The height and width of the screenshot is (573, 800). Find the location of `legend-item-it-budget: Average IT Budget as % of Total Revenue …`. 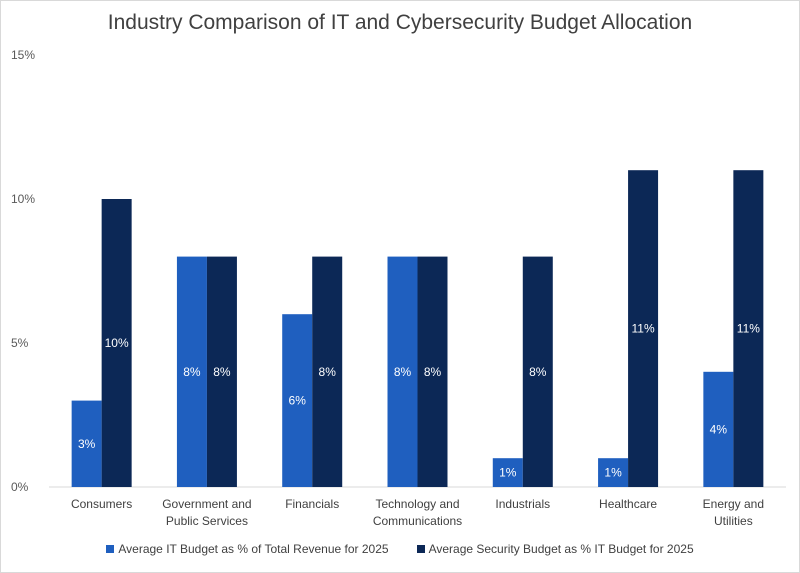

legend-item-it-budget: Average IT Budget as % of Total Revenue … is located at coordinates (247, 549).